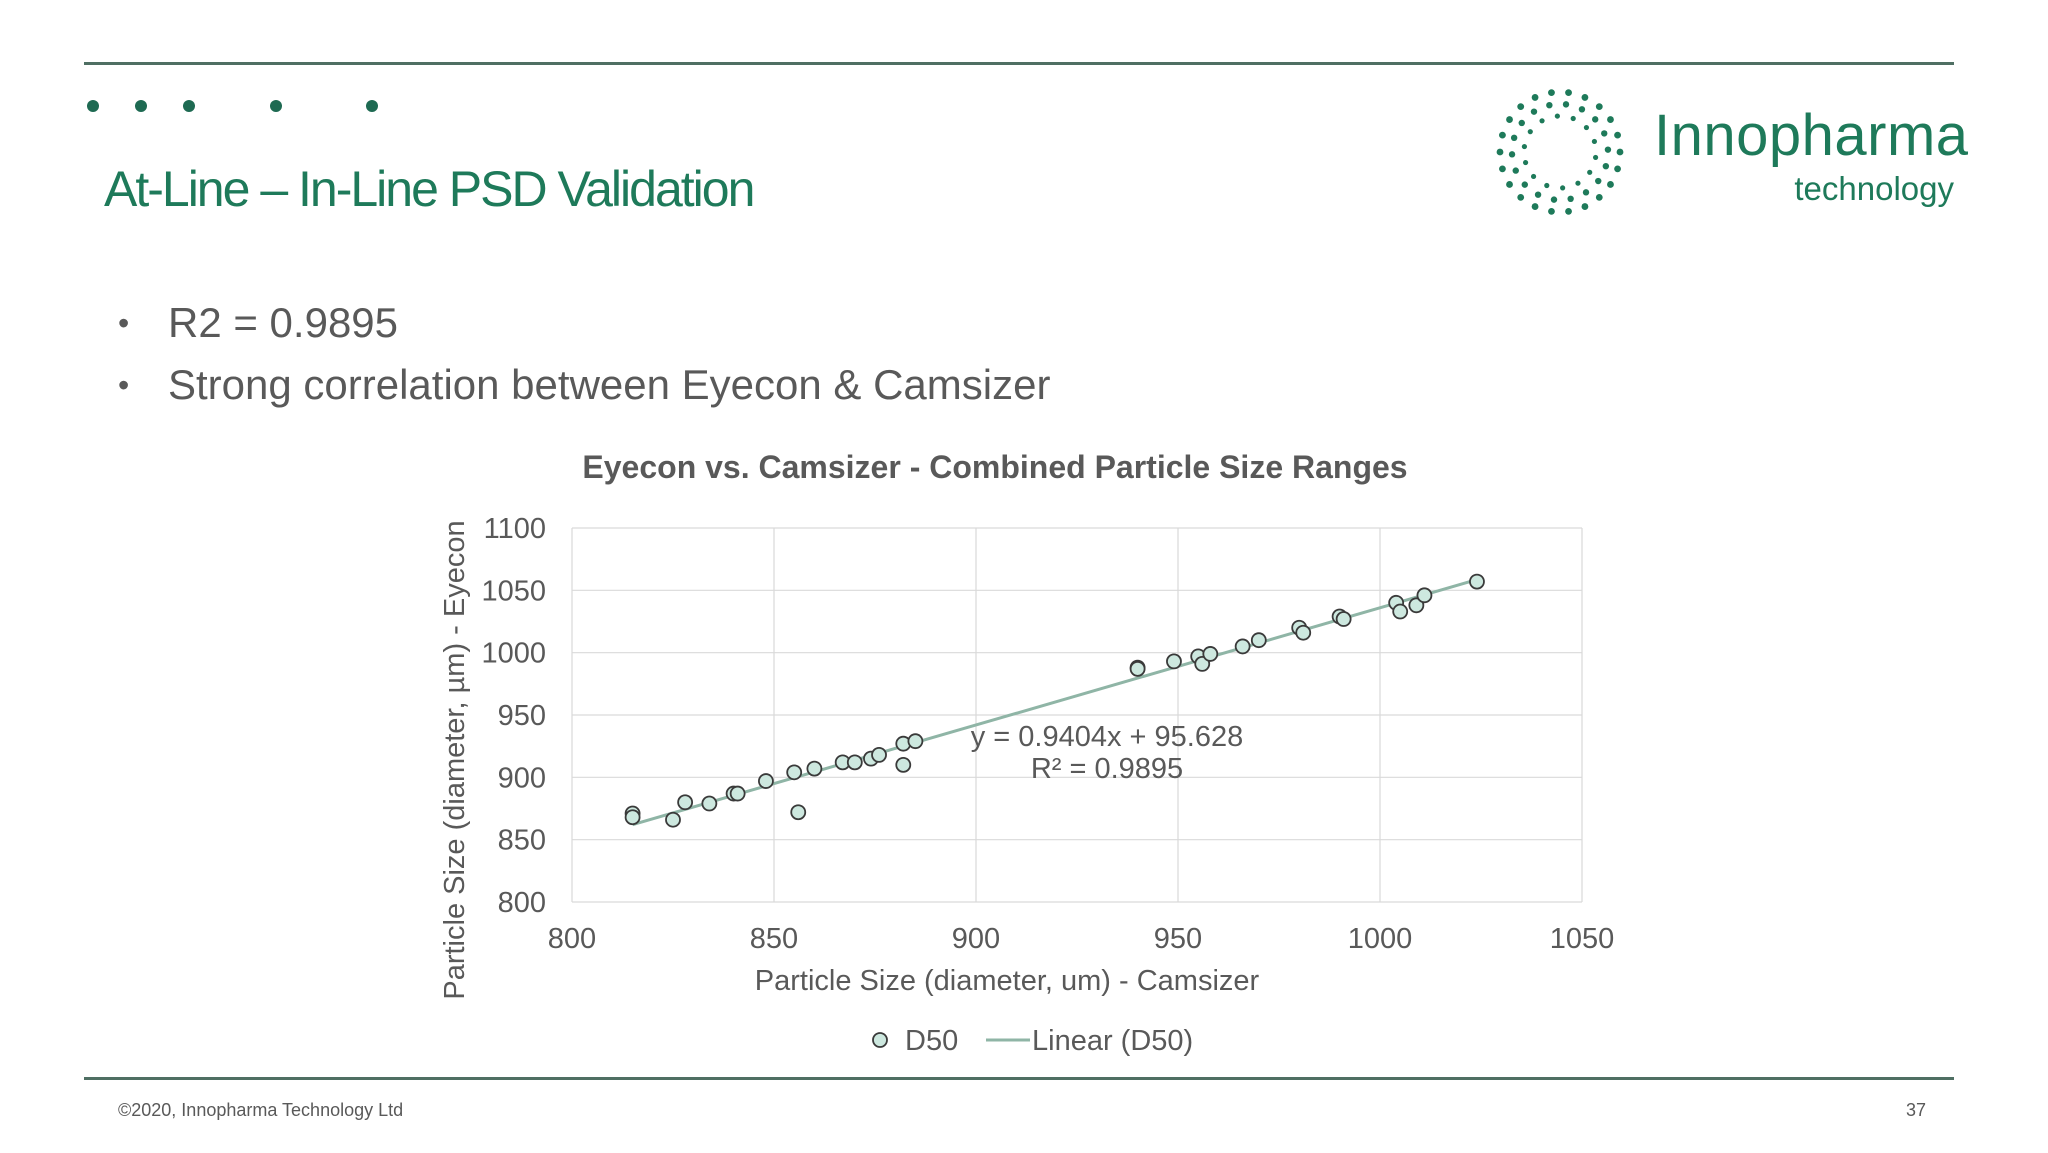 The width and height of the screenshot is (2048, 1153). I want to click on logo-name: Innopharma, so click(1811, 135).